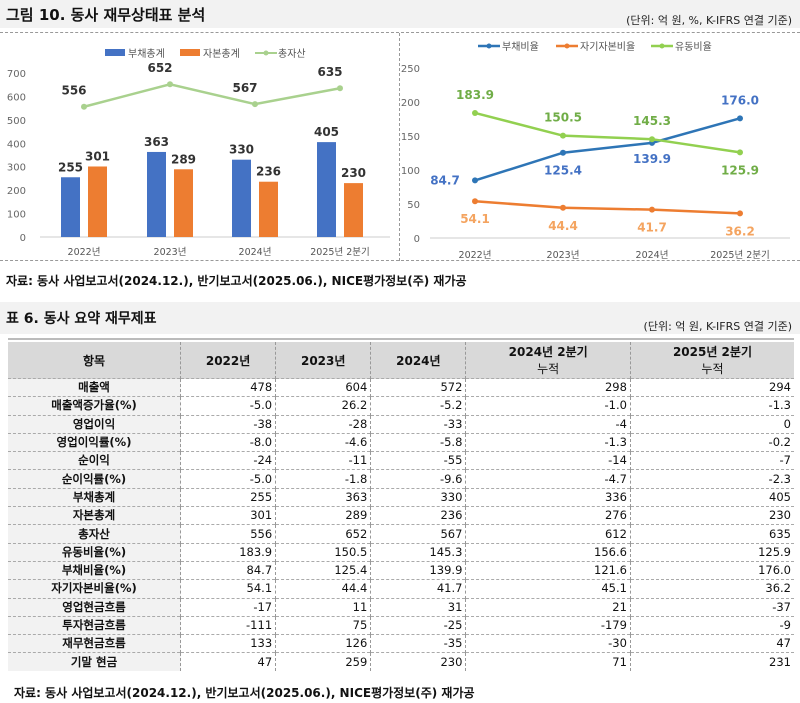 This screenshot has height=703, width=800. I want to click on y-tick-label: 0, so click(417, 239).